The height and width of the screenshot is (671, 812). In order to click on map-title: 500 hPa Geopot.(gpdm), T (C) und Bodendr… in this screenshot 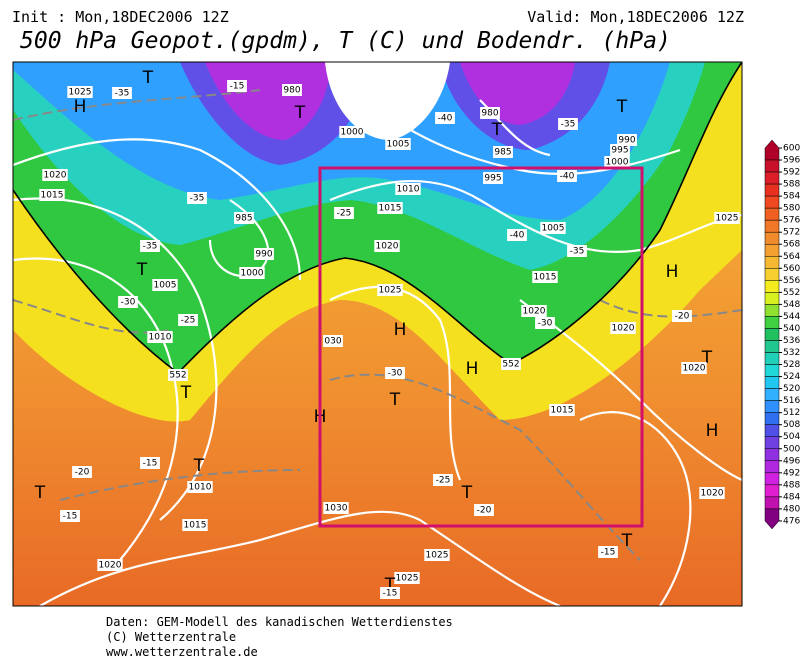, I will do `click(345, 41)`.